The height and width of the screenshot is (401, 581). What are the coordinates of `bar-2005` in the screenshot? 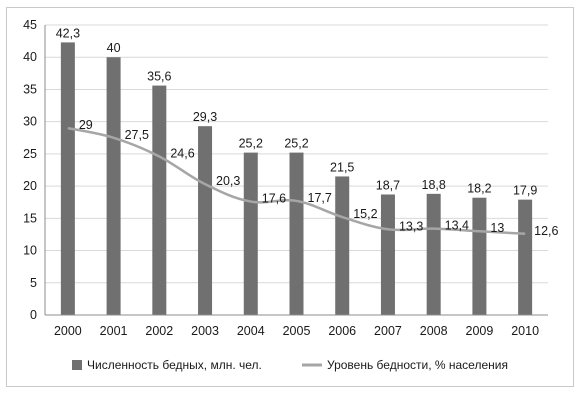 It's located at (296, 233).